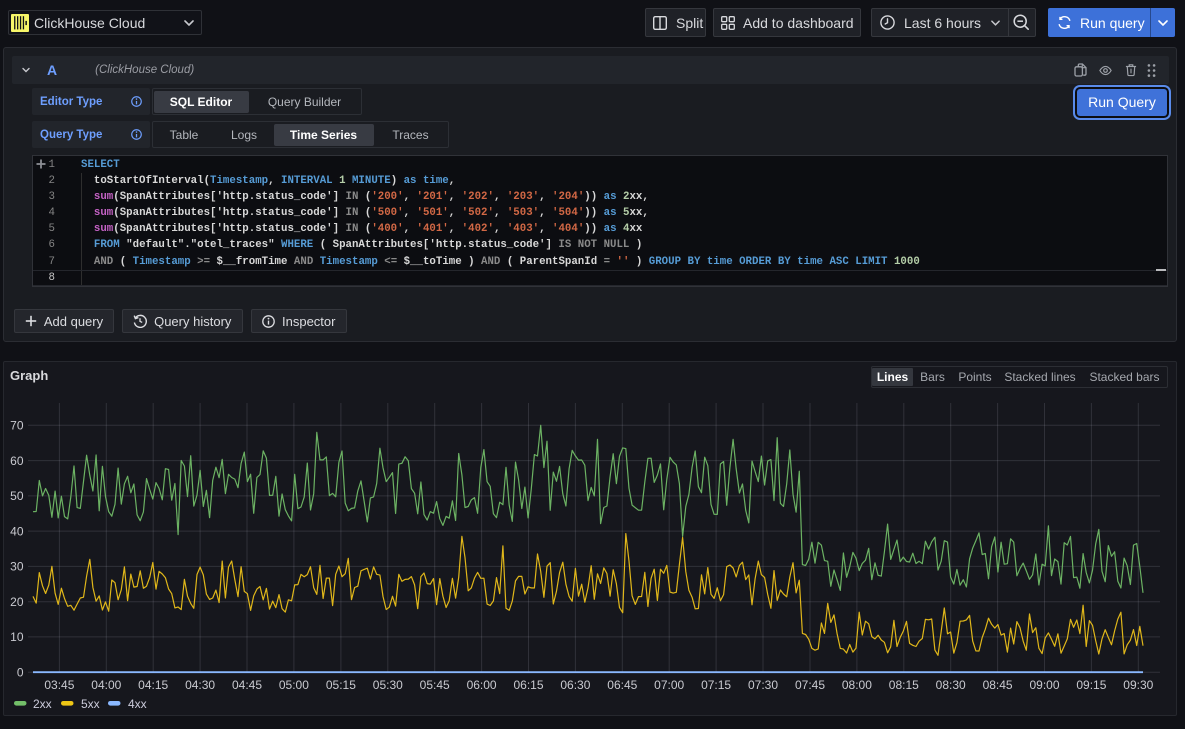 The height and width of the screenshot is (729, 1185). What do you see at coordinates (17, 531) in the screenshot?
I see `svg-text: 40` at bounding box center [17, 531].